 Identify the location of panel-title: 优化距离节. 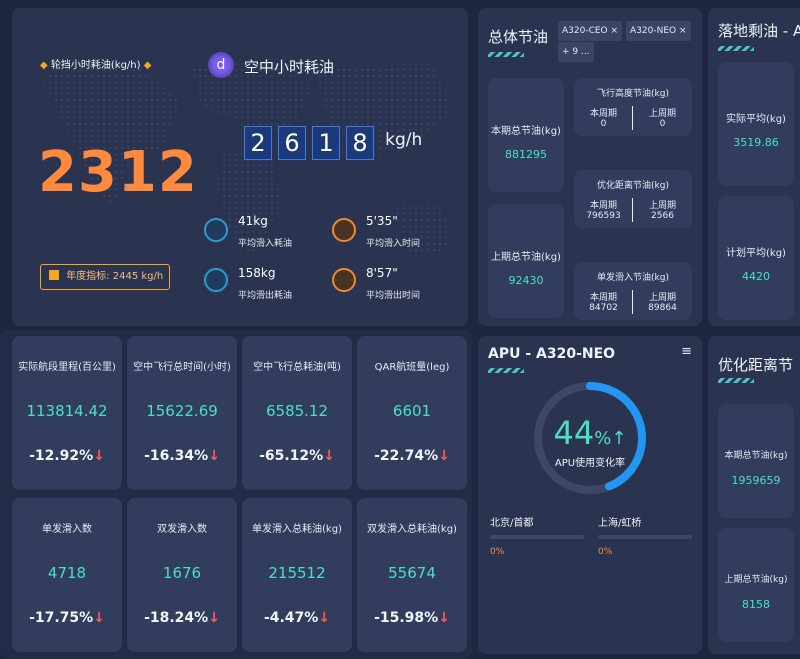
(756, 365).